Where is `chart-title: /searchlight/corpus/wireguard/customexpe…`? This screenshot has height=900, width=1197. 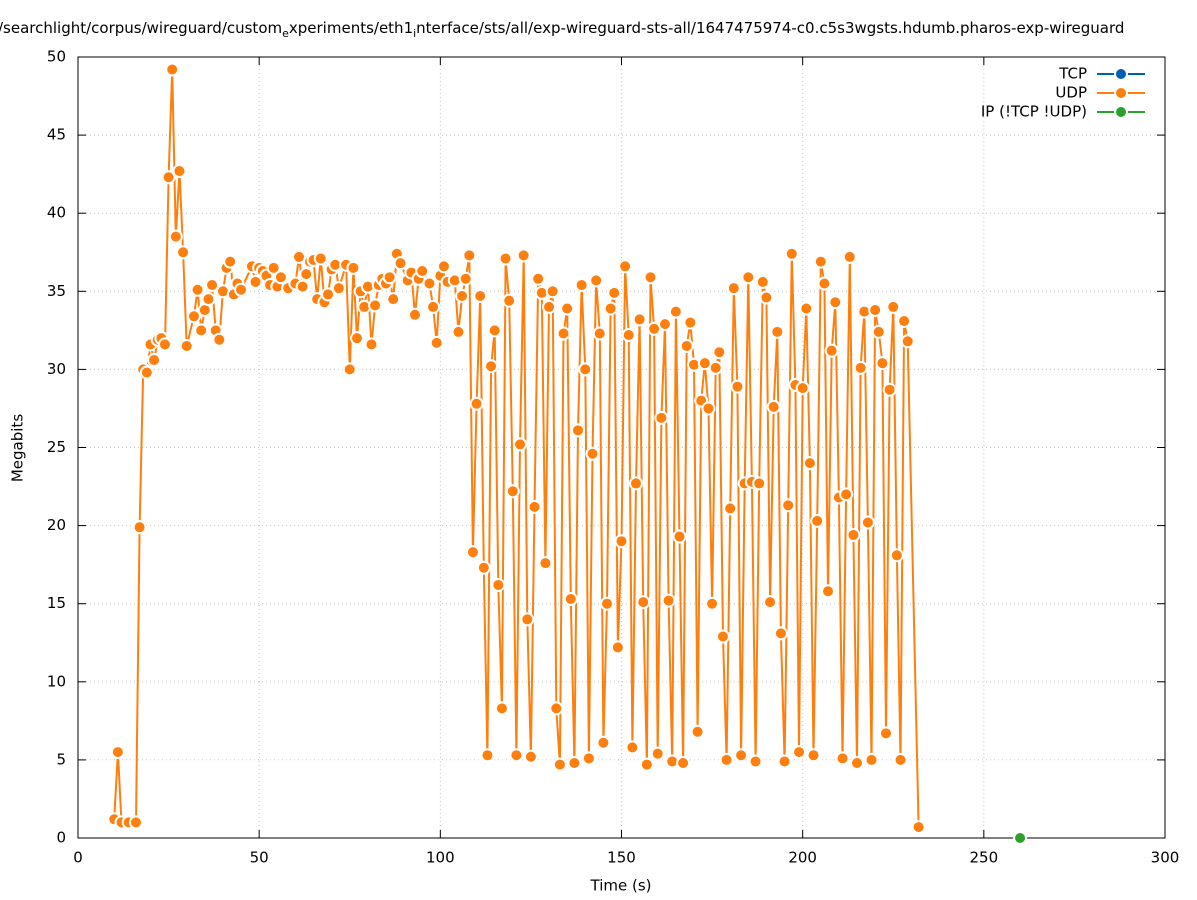
chart-title: /searchlight/corpus/wireguard/customexpe… is located at coordinates (562, 30).